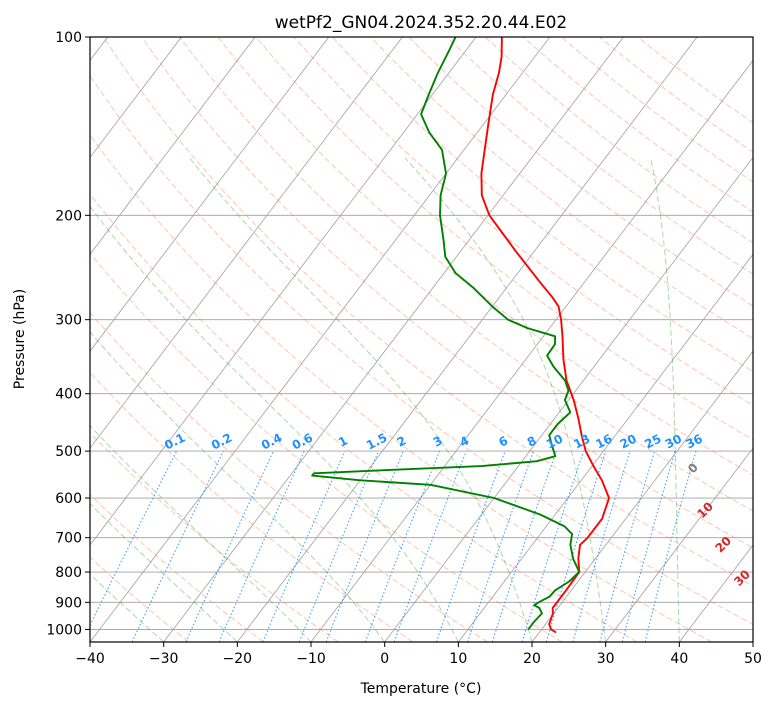  What do you see at coordinates (68, 603) in the screenshot?
I see `y-tick-label: 900` at bounding box center [68, 603].